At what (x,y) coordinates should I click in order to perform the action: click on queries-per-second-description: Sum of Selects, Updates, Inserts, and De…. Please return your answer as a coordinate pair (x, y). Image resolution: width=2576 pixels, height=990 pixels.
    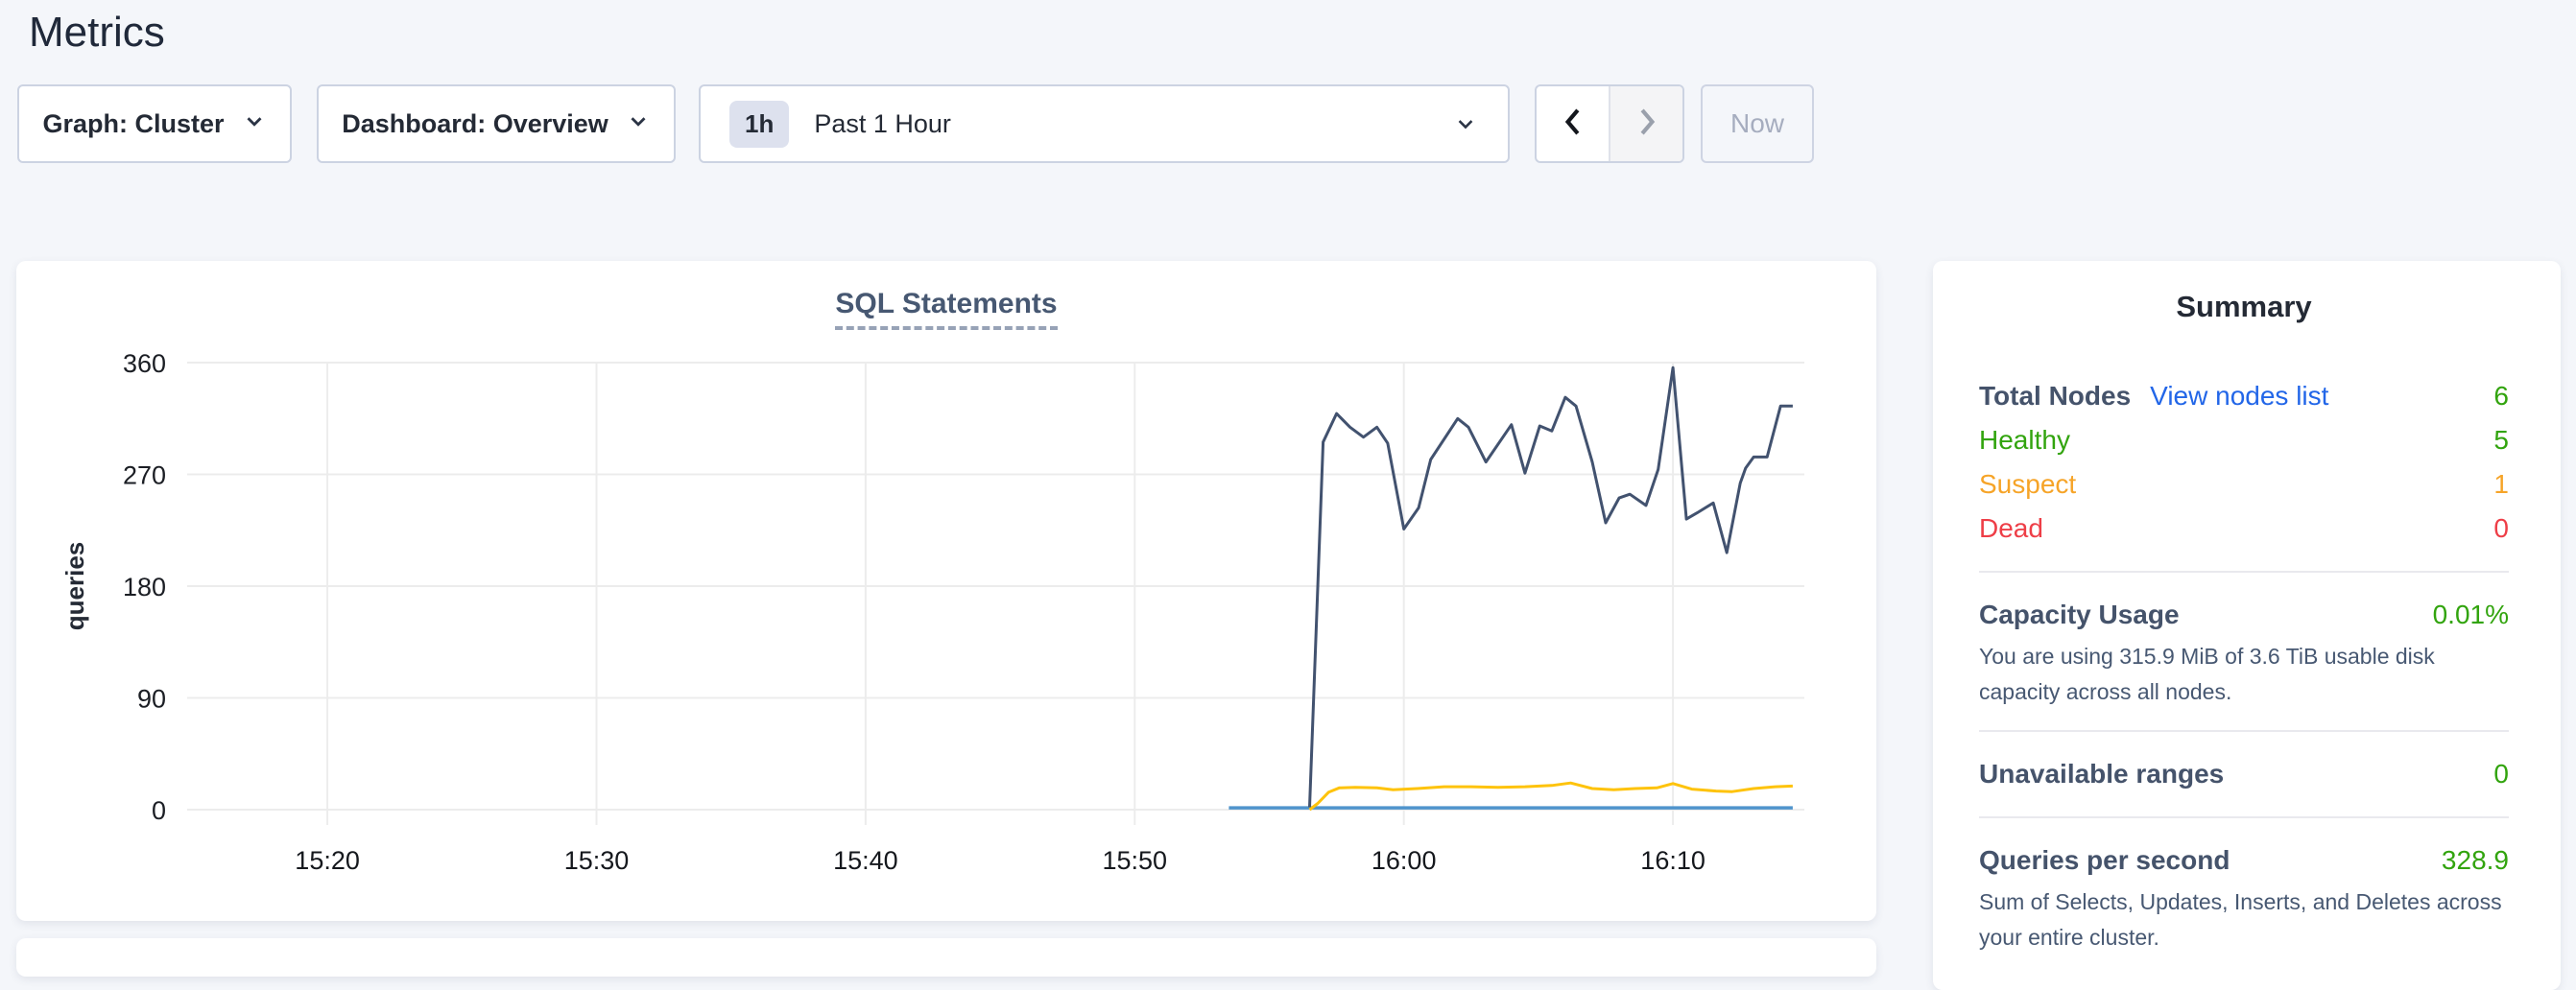
    Looking at the image, I should click on (2240, 919).